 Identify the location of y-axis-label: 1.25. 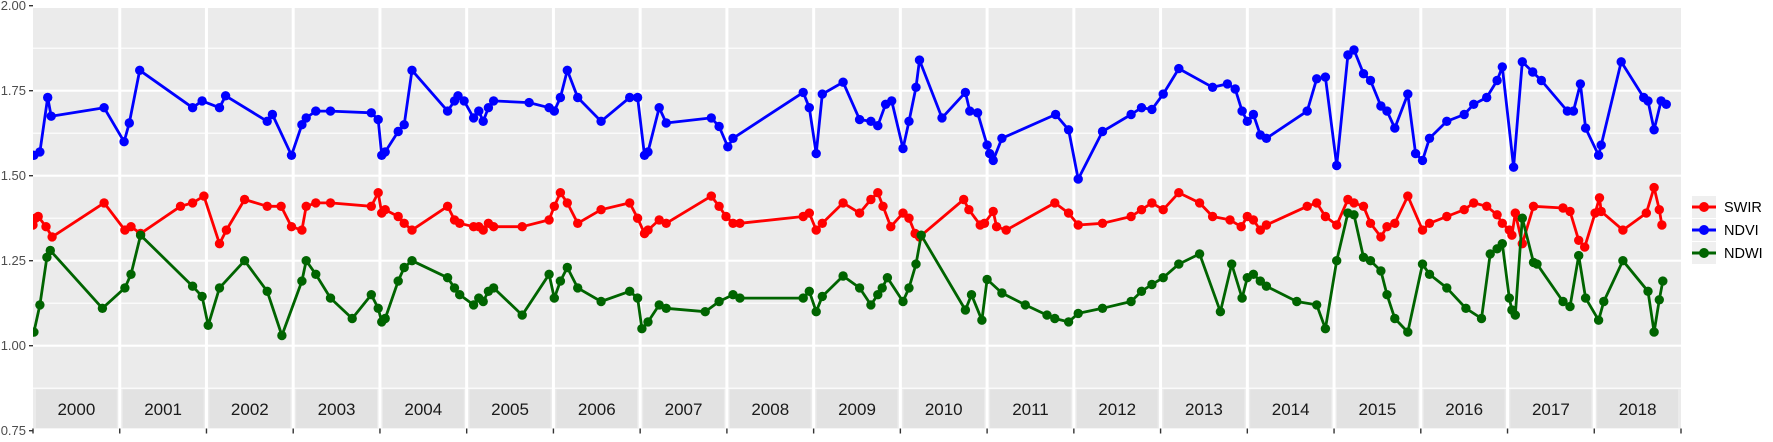
(13, 260).